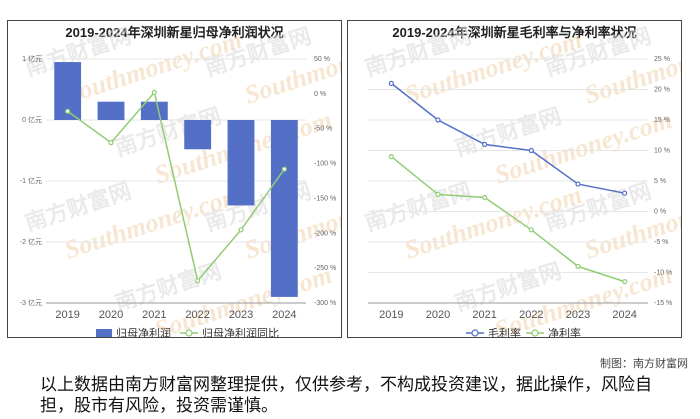 The height and width of the screenshot is (419, 700). What do you see at coordinates (143, 332) in the screenshot?
I see `legend-label-bar: 归母净利润` at bounding box center [143, 332].